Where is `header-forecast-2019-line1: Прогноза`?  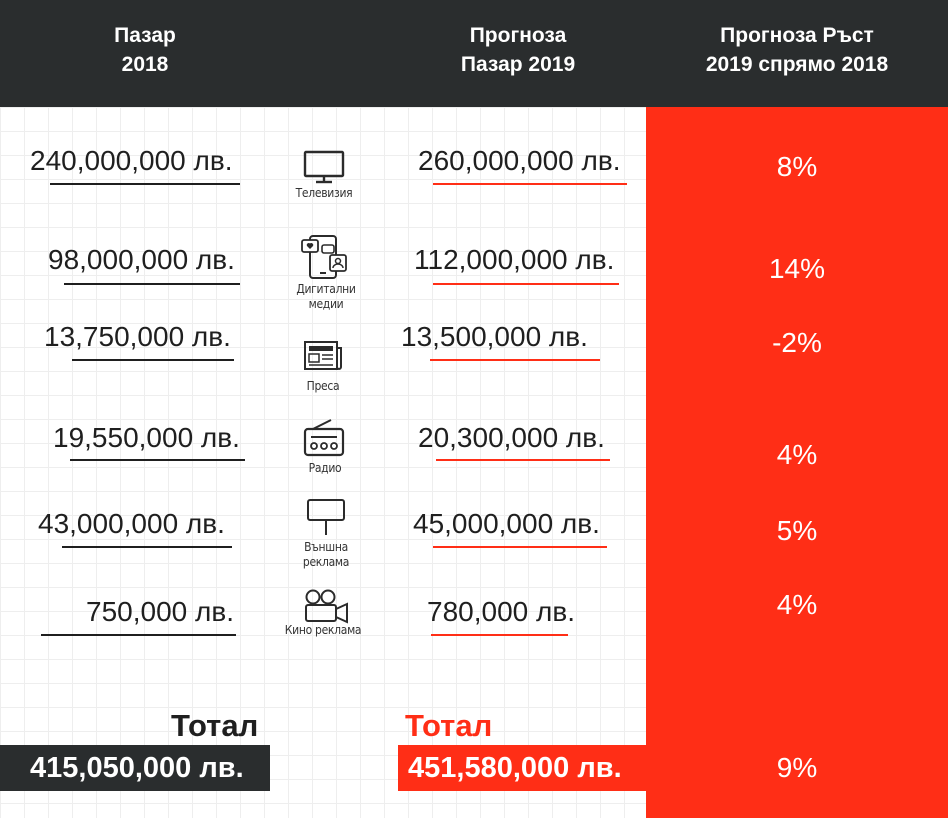
header-forecast-2019-line1: Прогноза is located at coordinates (518, 35).